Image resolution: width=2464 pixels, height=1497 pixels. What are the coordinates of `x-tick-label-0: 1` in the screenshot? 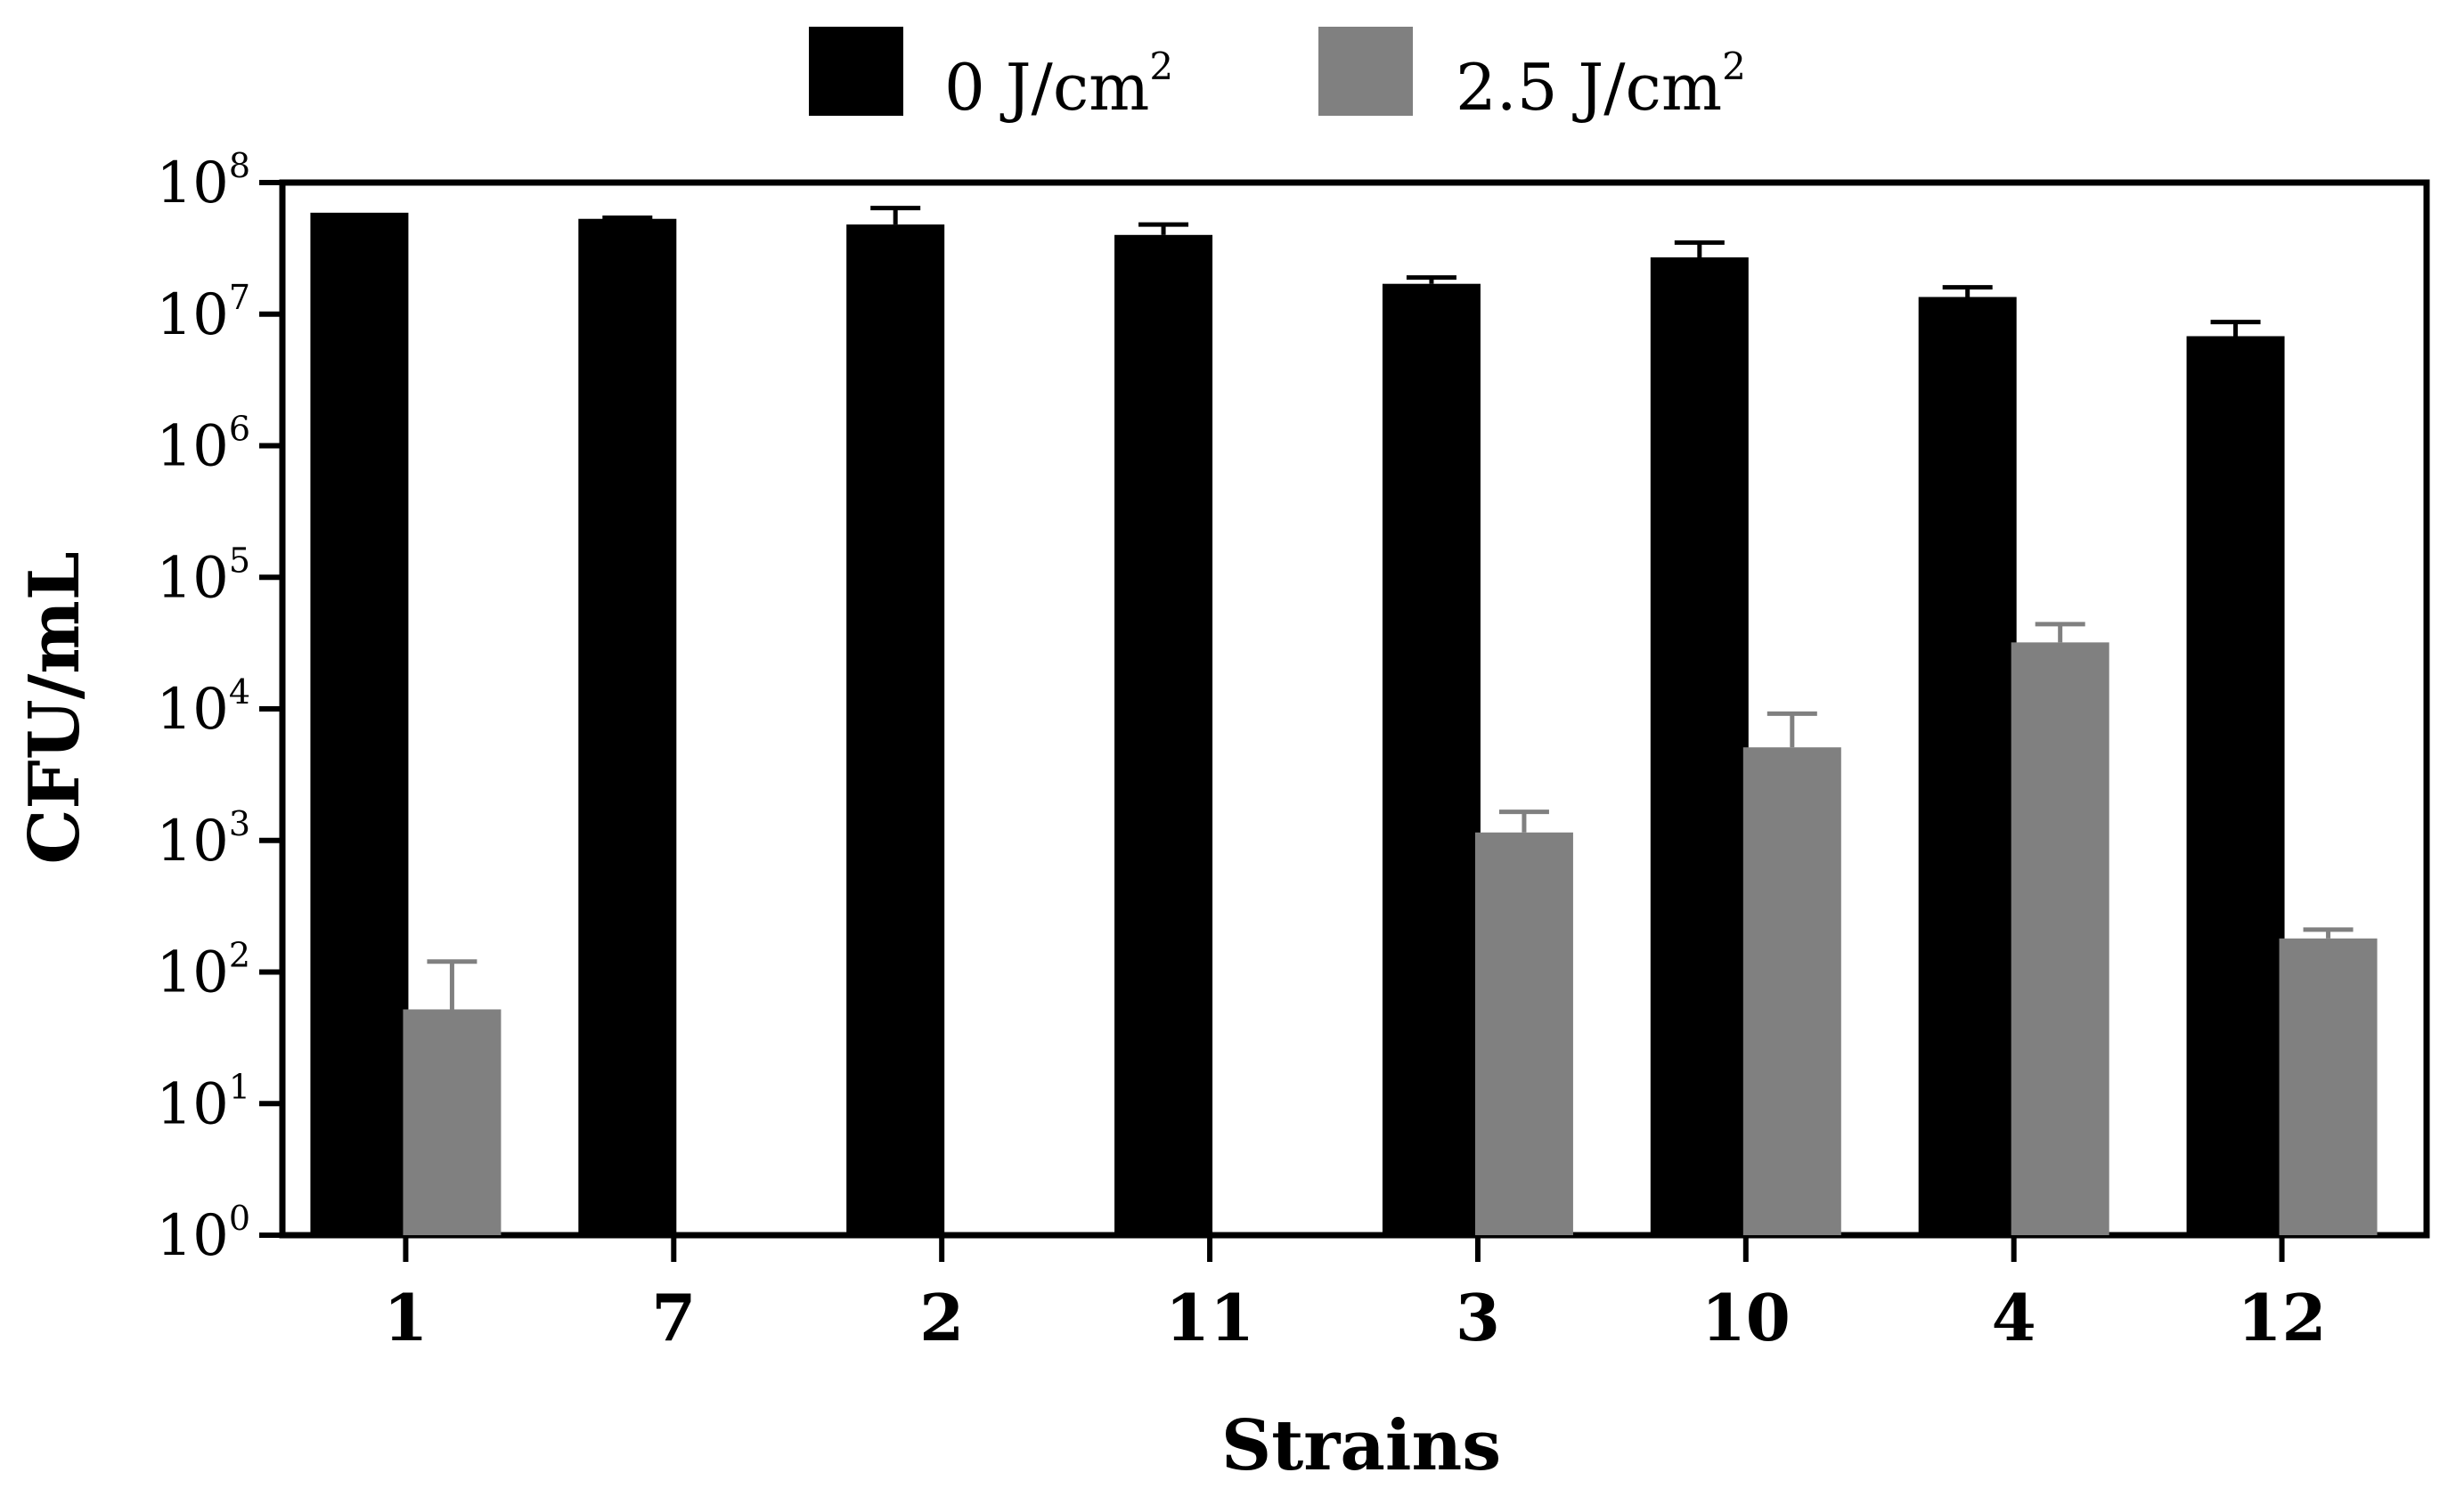 It's located at (406, 1317).